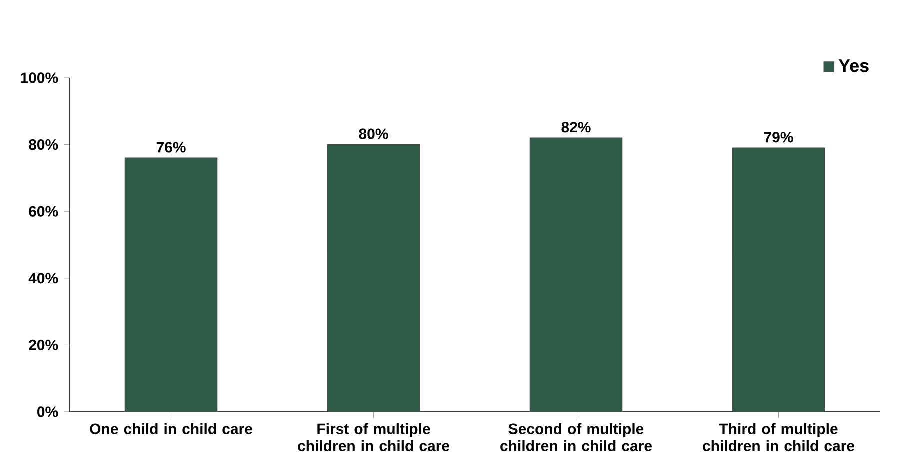 The image size is (903, 470). I want to click on x-tick-label: Second of multiple children in child care, so click(576, 437).